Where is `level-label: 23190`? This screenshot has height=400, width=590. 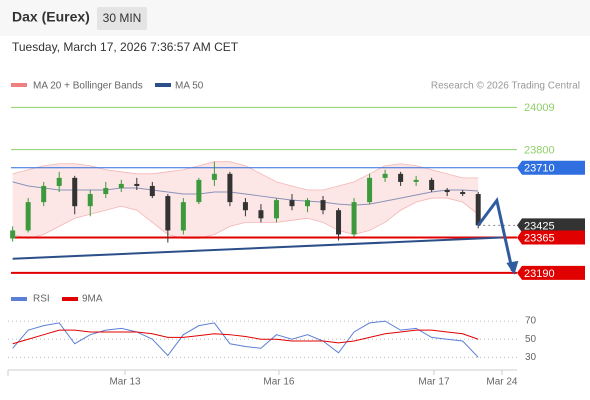
level-label: 23190 is located at coordinates (539, 274).